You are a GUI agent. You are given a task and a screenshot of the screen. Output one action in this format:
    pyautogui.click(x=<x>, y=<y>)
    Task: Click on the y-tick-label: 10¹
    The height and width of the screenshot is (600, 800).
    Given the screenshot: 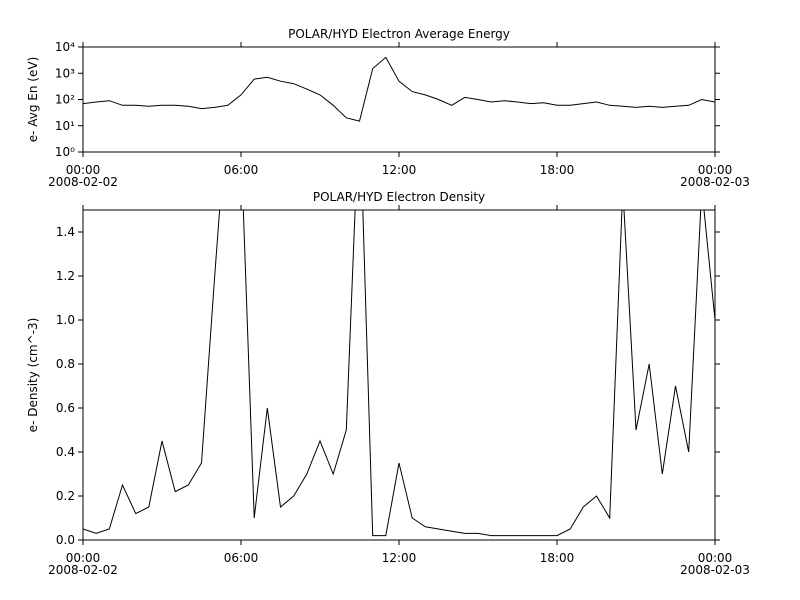 What is the action you would take?
    pyautogui.click(x=65, y=126)
    